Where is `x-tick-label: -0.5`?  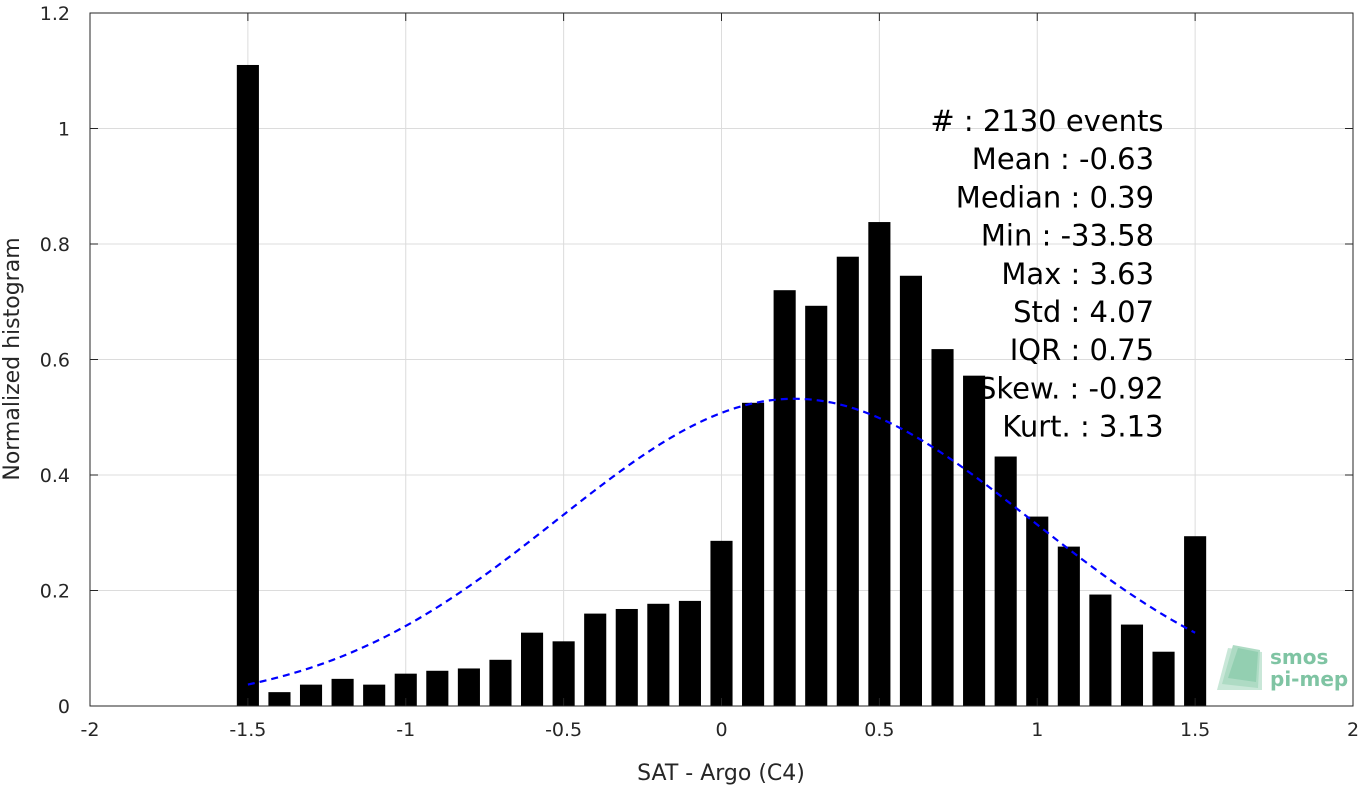 x-tick-label: -0.5 is located at coordinates (563, 730).